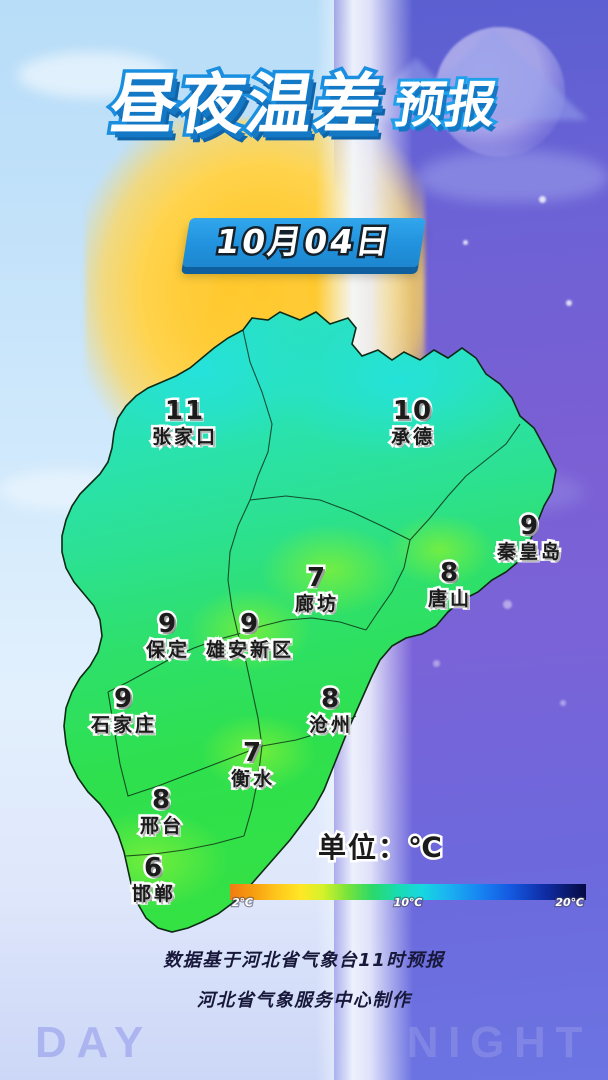 The image size is (608, 1080). I want to click on cloud-icon, so click(93, 75).